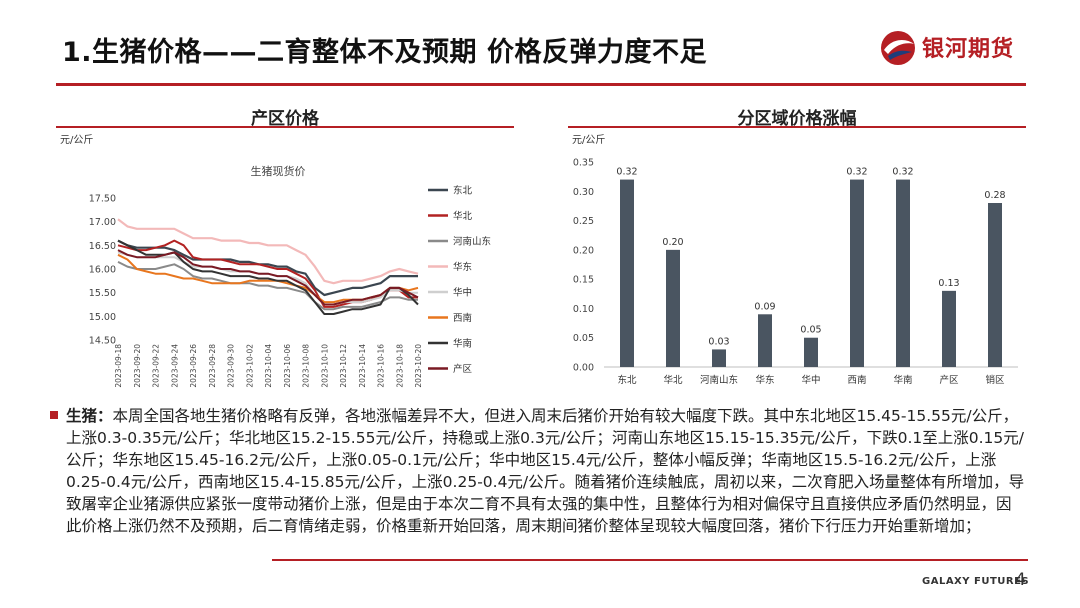 This screenshot has height=608, width=1080. What do you see at coordinates (137, 366) in the screenshot?
I see `x-tick-label: 2023-09-20` at bounding box center [137, 366].